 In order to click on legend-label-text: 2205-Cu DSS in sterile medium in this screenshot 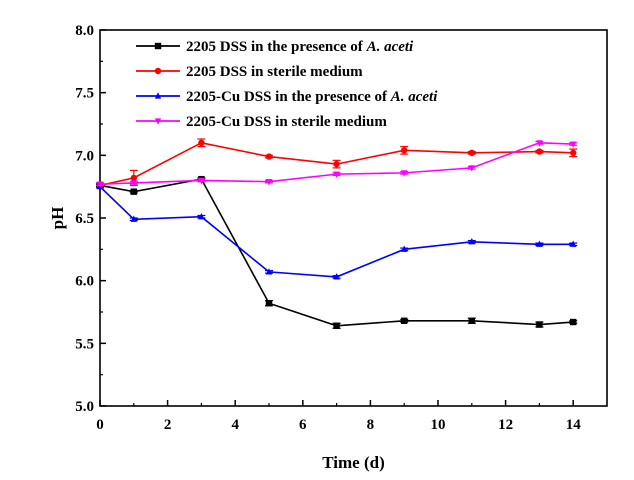, I will do `click(286, 122)`.